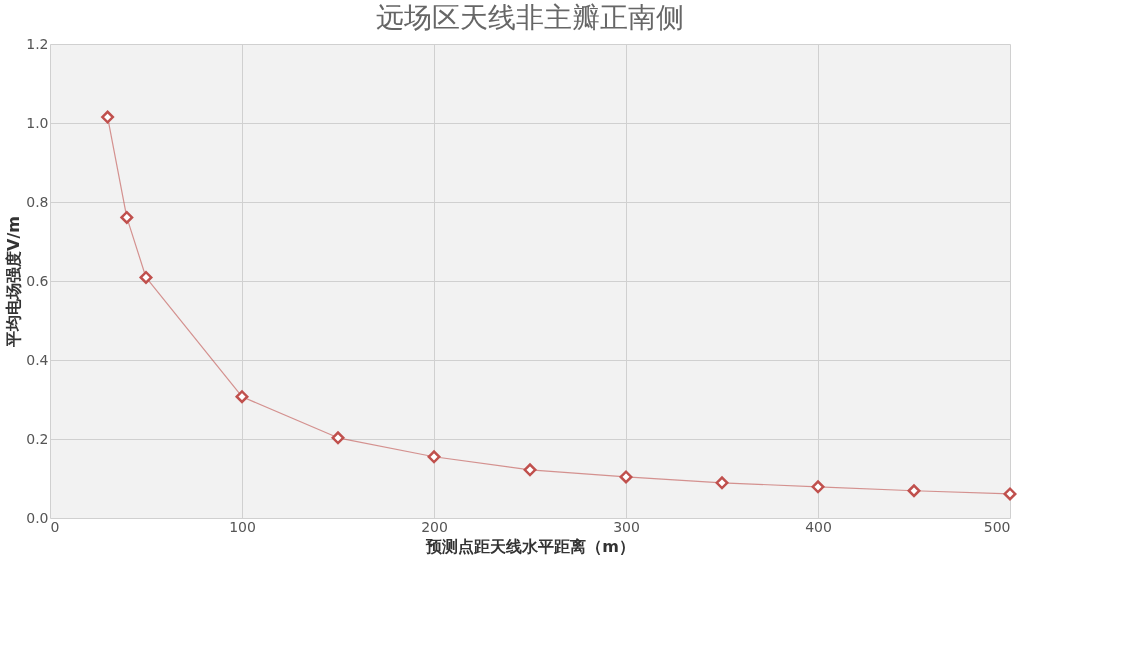 Image resolution: width=1134 pixels, height=670 pixels. What do you see at coordinates (242, 526) in the screenshot?
I see `x-tick-label: 100` at bounding box center [242, 526].